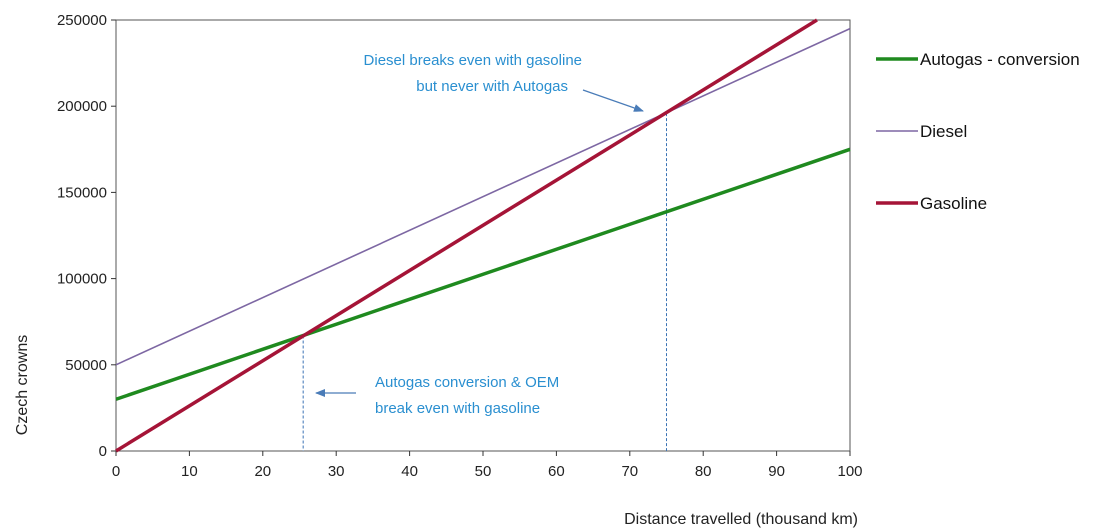 This screenshot has height=532, width=1109. What do you see at coordinates (629, 471) in the screenshot?
I see `x-tick-label: 70` at bounding box center [629, 471].